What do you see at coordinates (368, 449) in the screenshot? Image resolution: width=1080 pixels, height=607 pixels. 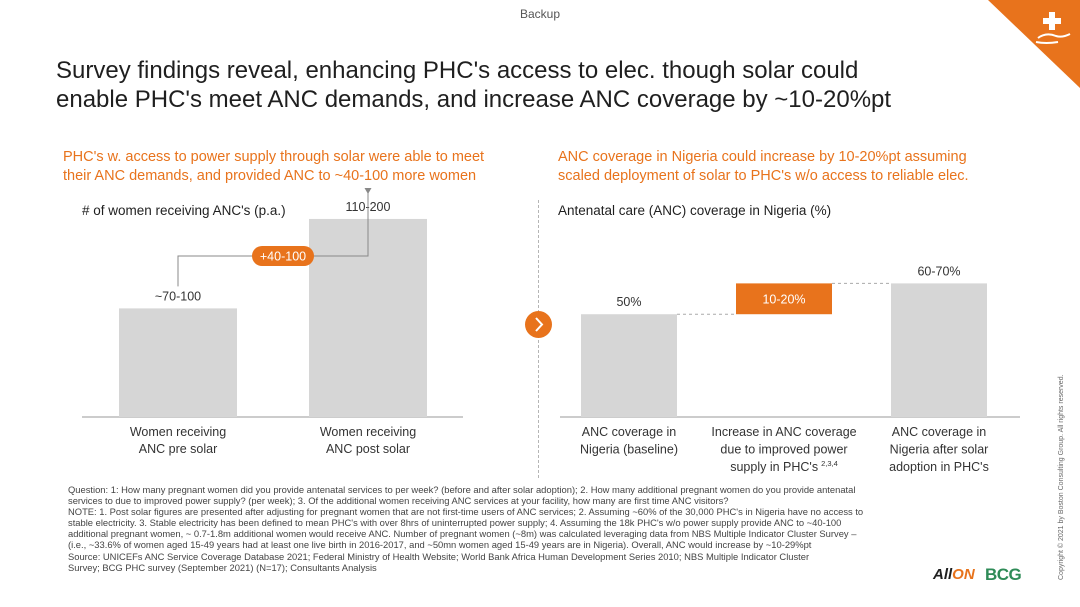 I see `category-label: ANC post solar` at bounding box center [368, 449].